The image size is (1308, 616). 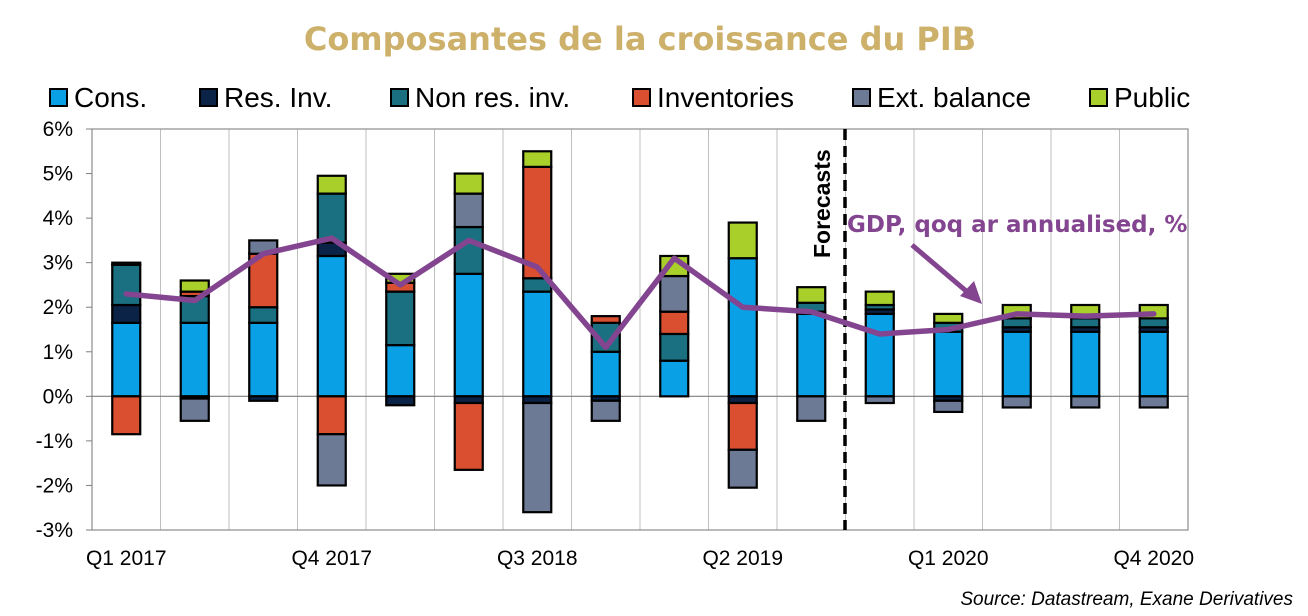 I want to click on forecast-label: Forecasts, so click(x=822, y=203).